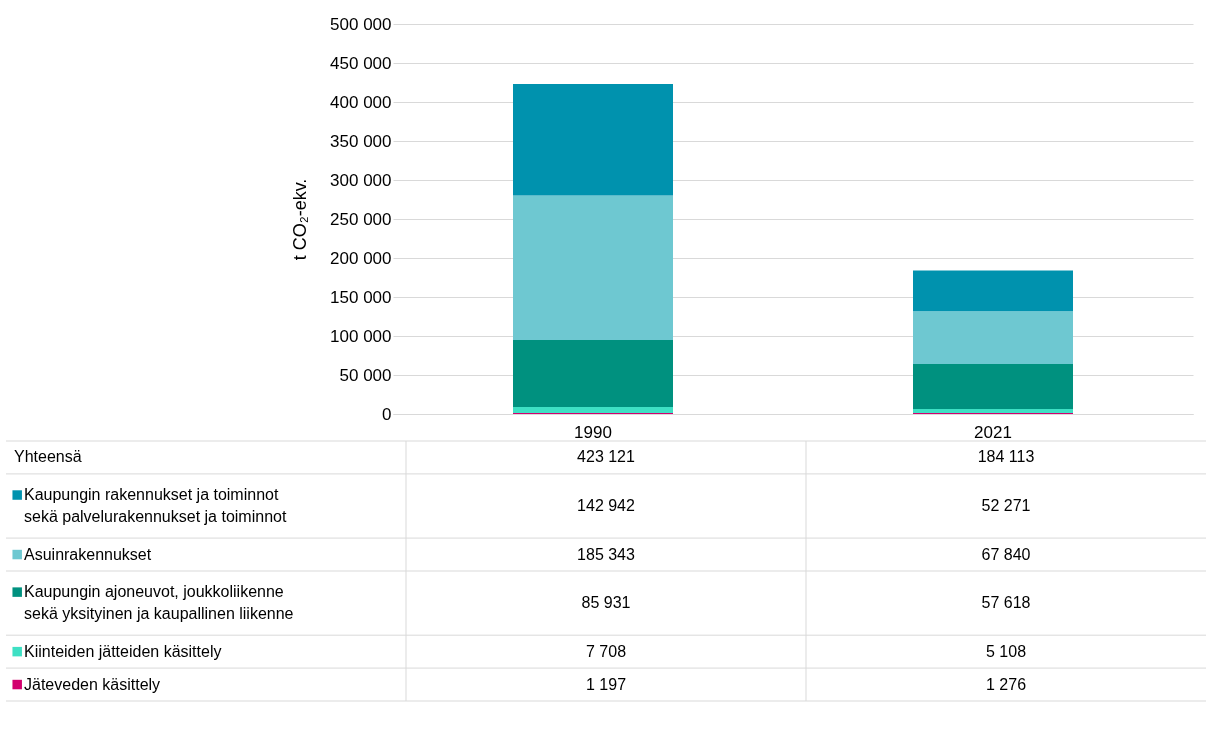  Describe the element at coordinates (993, 432) in the screenshot. I see `x-tick-label: 2021` at that location.